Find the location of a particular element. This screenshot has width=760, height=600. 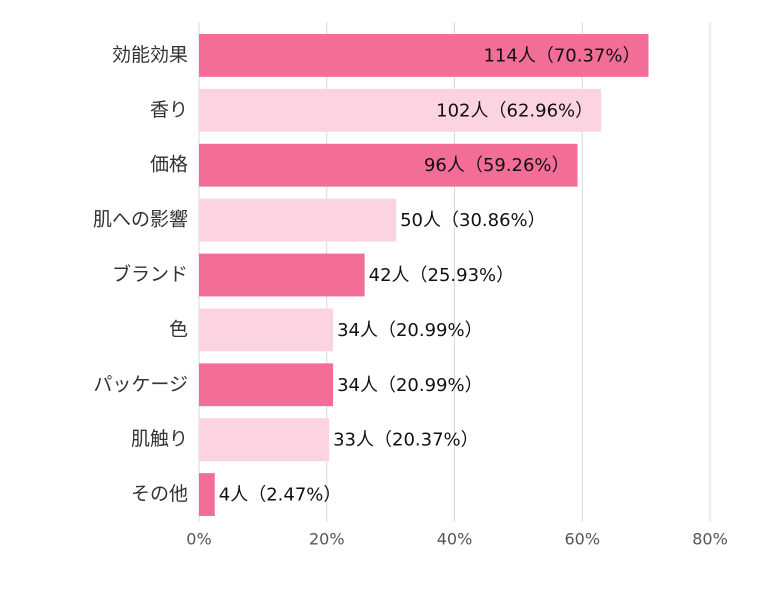

category-label: ブランド is located at coordinates (150, 274).